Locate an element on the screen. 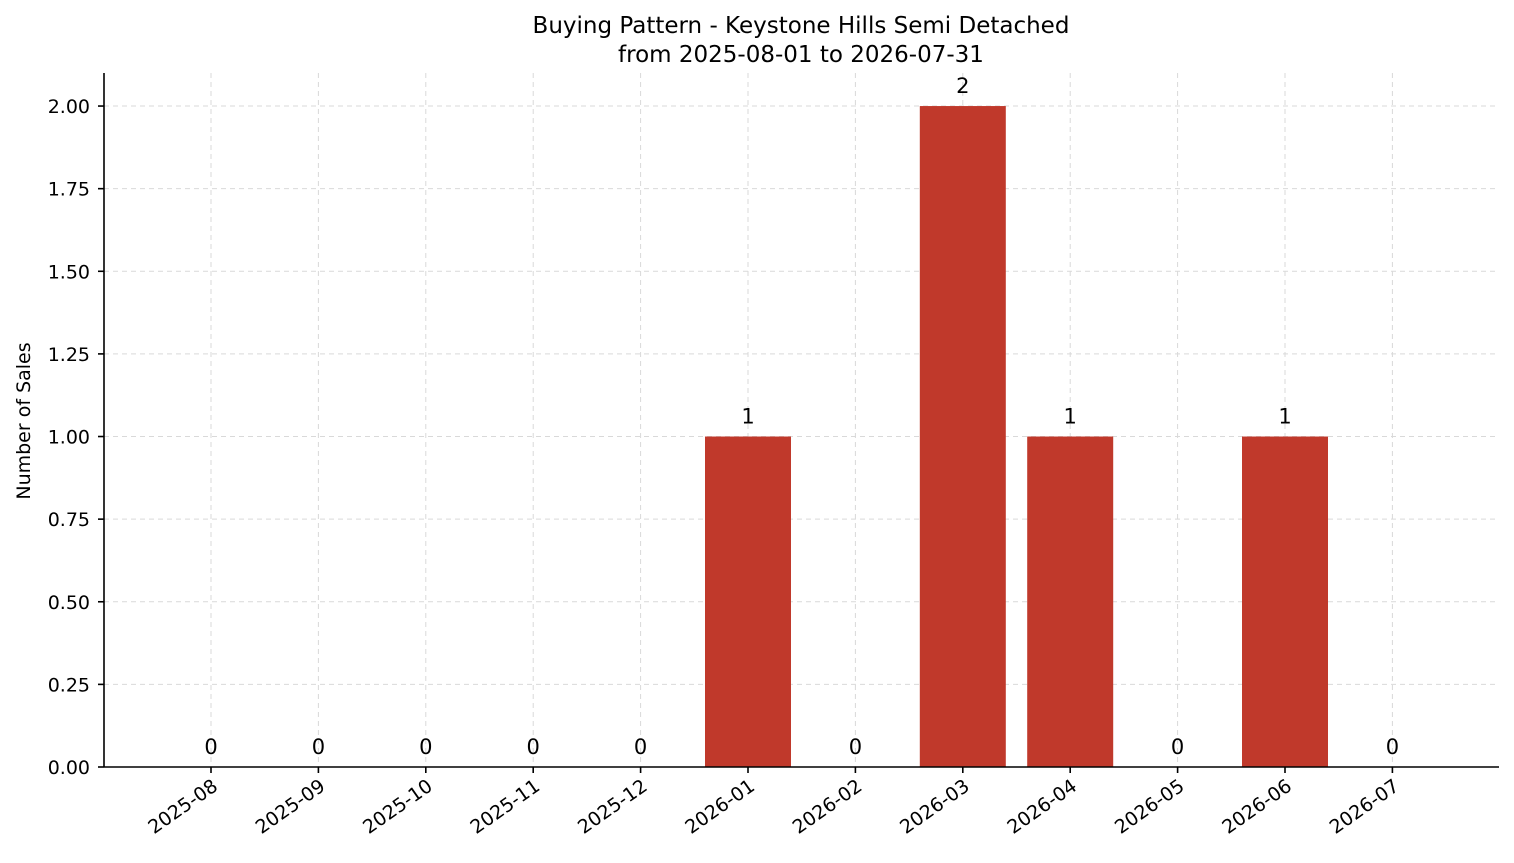 Image resolution: width=1514 pixels, height=863 pixels. data-label-2025-08: 0 is located at coordinates (210, 747).